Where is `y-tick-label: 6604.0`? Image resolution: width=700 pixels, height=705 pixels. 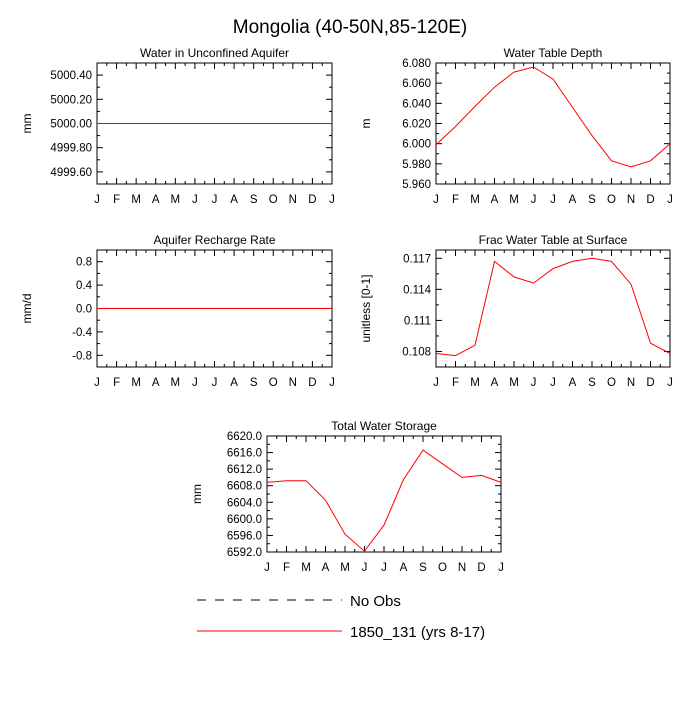
y-tick-label: 6604.0 is located at coordinates (244, 503).